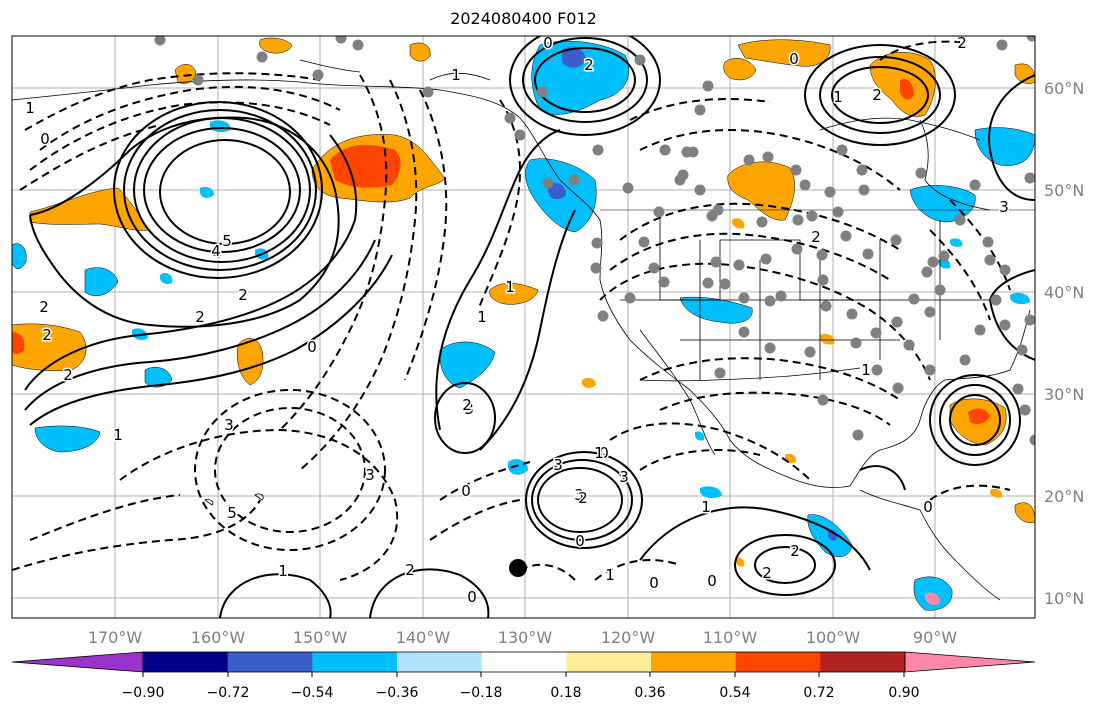  What do you see at coordinates (1064, 598) in the screenshot?
I see `latitude-label: 10°N` at bounding box center [1064, 598].